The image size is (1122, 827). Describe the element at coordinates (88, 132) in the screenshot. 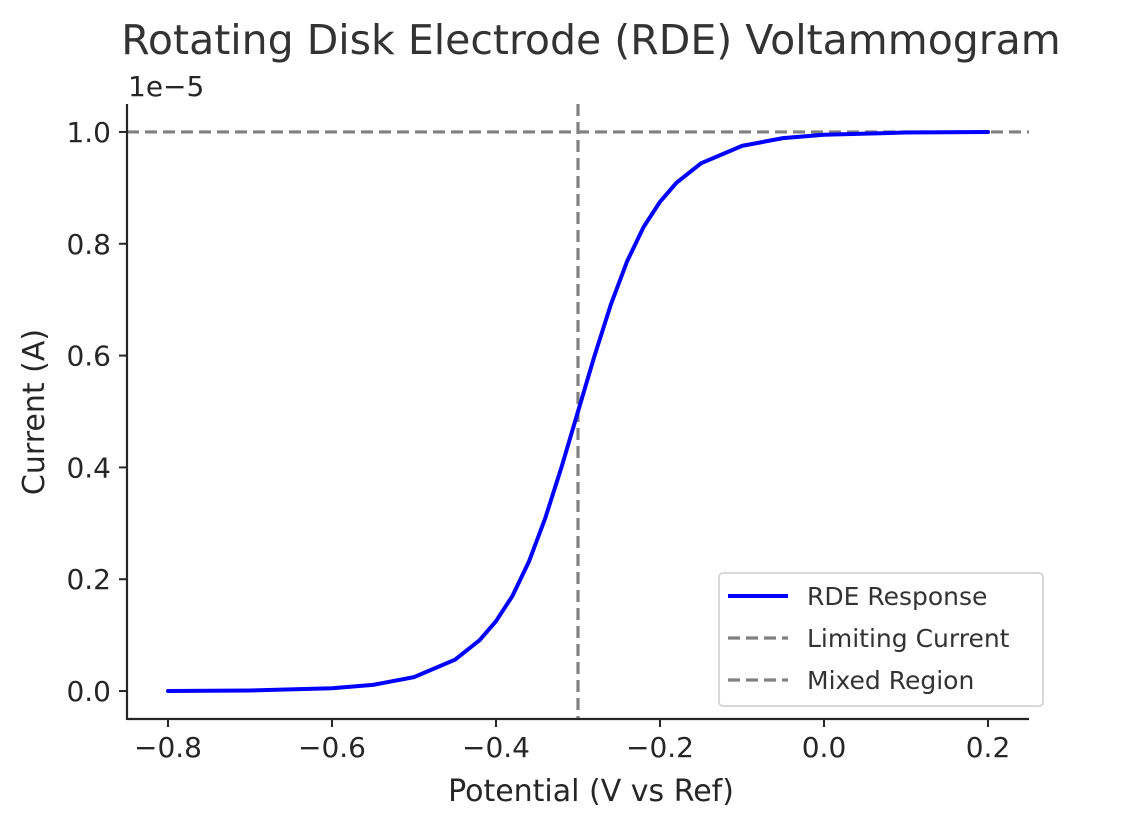

I see `y-tick-label: 1.0` at that location.